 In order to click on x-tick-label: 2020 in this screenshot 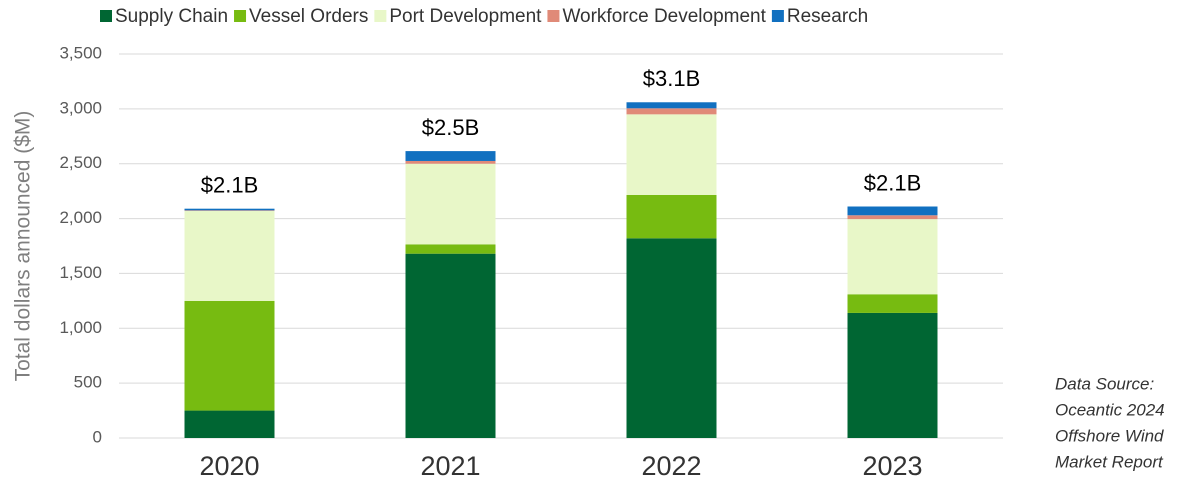, I will do `click(229, 466)`.